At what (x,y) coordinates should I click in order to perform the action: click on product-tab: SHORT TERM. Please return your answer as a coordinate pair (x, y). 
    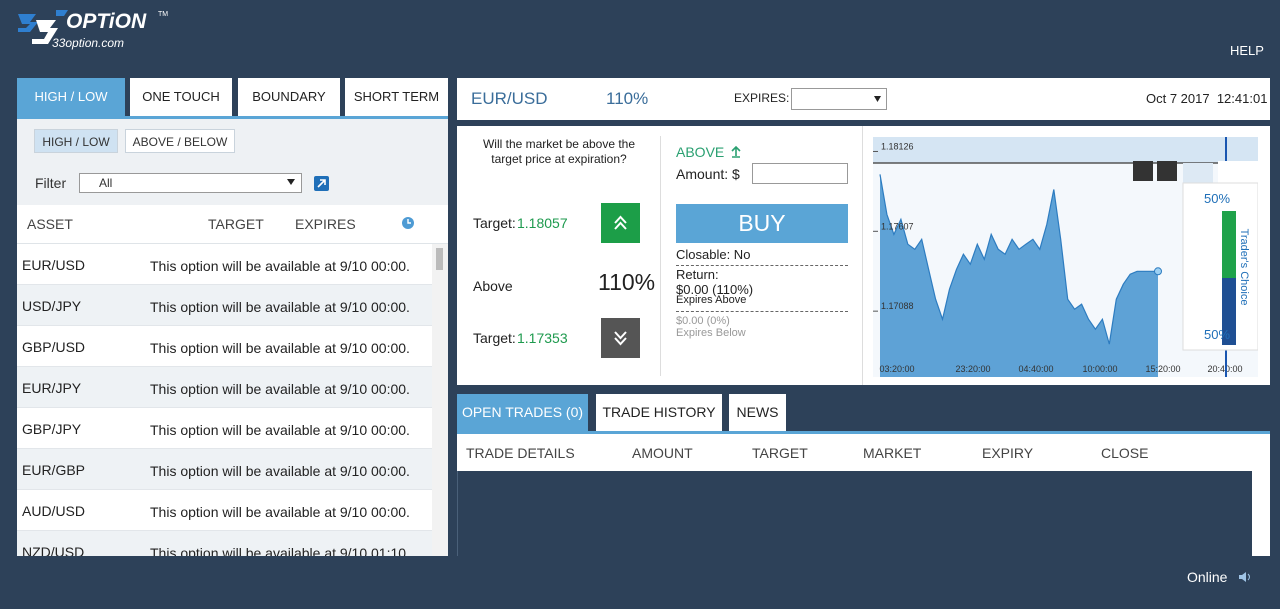
    Looking at the image, I should click on (396, 97).